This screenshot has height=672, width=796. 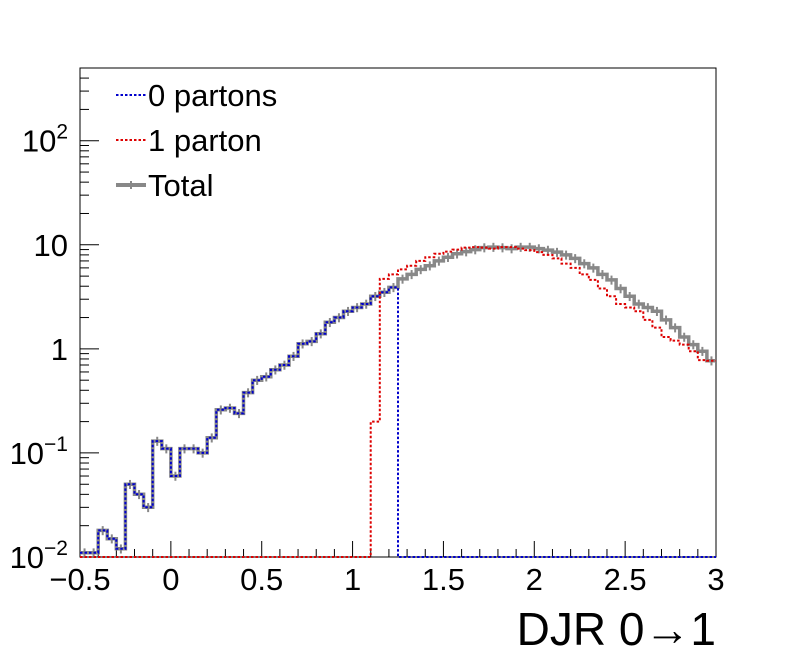 I want to click on legend-label: Total, so click(x=180, y=185).